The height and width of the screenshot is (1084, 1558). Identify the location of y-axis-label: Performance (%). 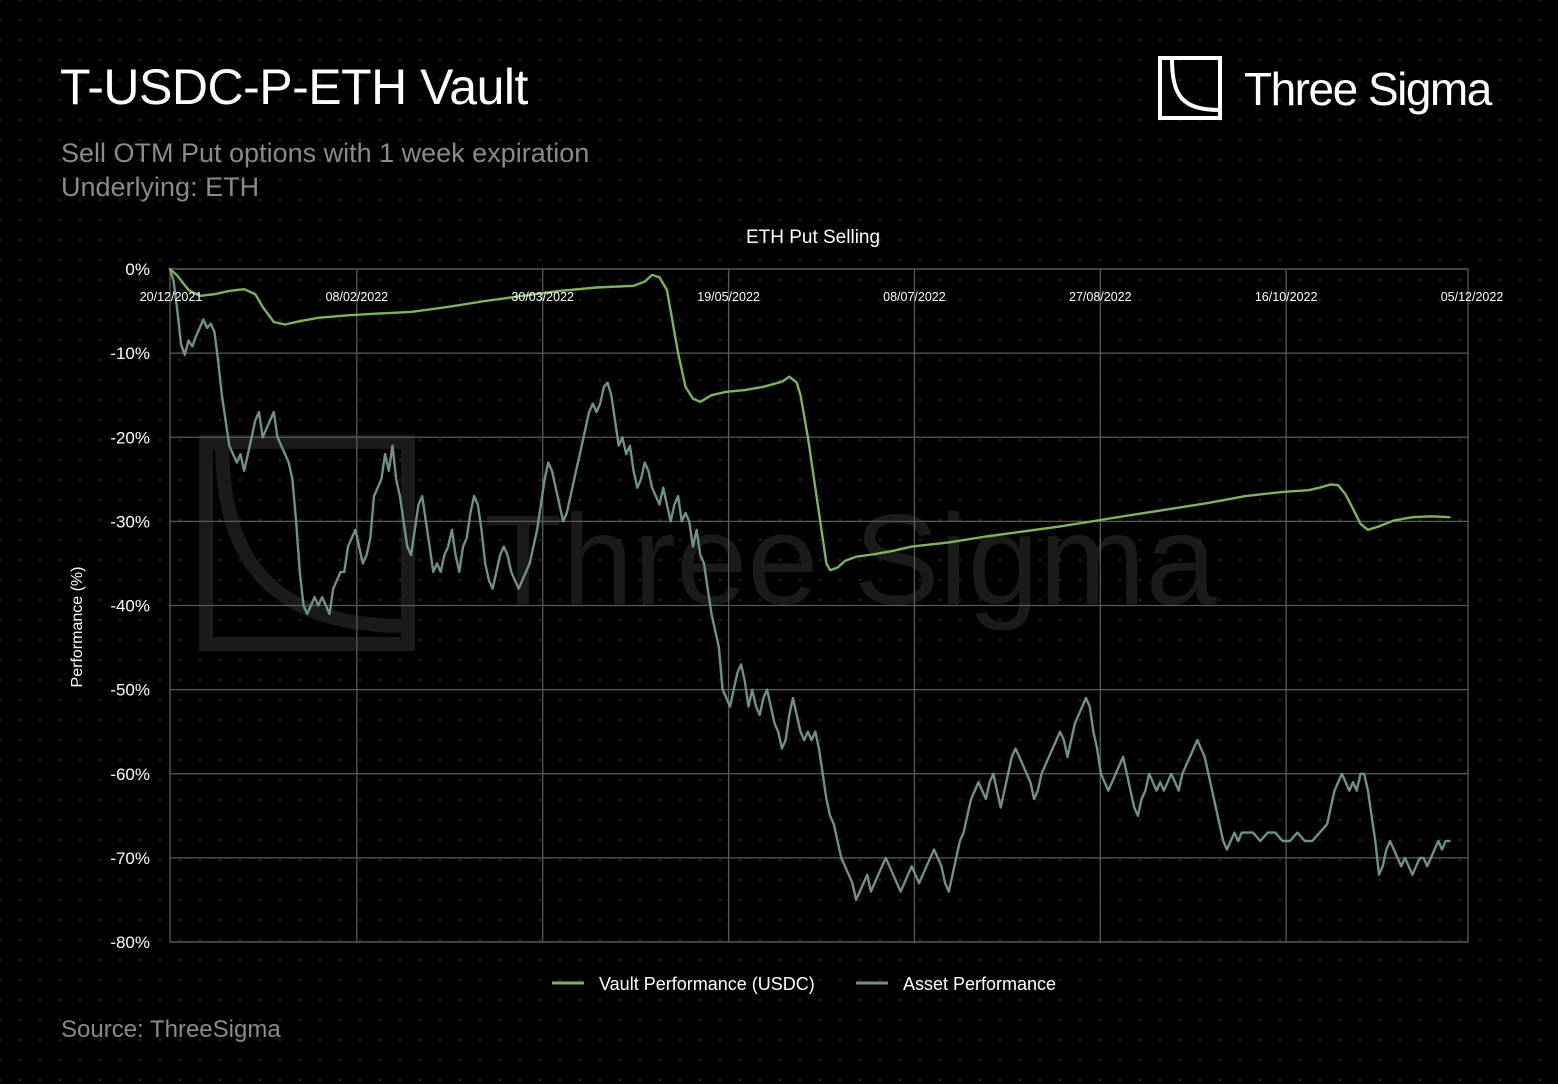
(77, 627).